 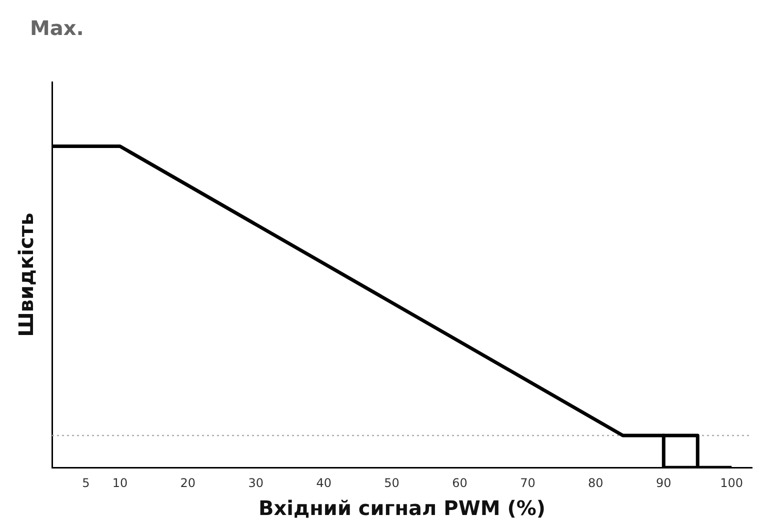 I want to click on x-tick-label: 40, so click(x=324, y=483).